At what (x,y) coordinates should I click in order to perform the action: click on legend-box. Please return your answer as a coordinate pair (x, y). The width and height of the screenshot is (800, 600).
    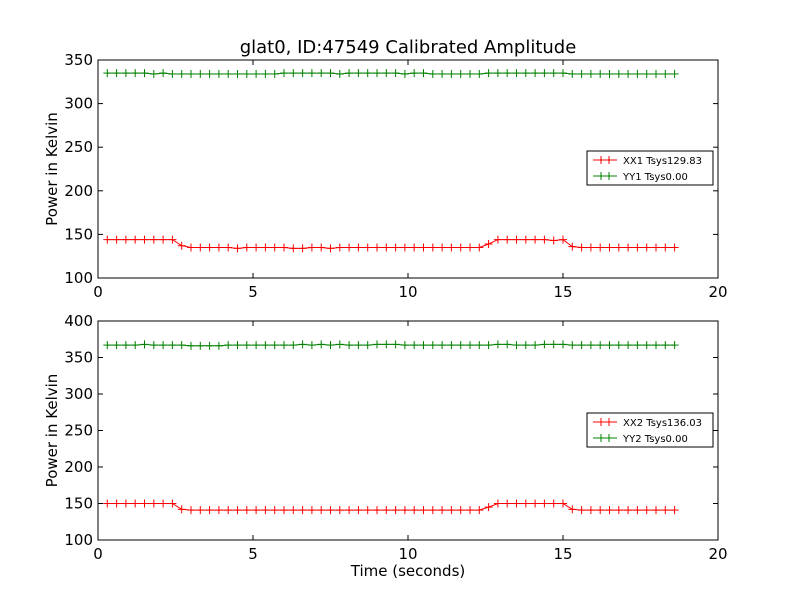
    Looking at the image, I should click on (650, 430).